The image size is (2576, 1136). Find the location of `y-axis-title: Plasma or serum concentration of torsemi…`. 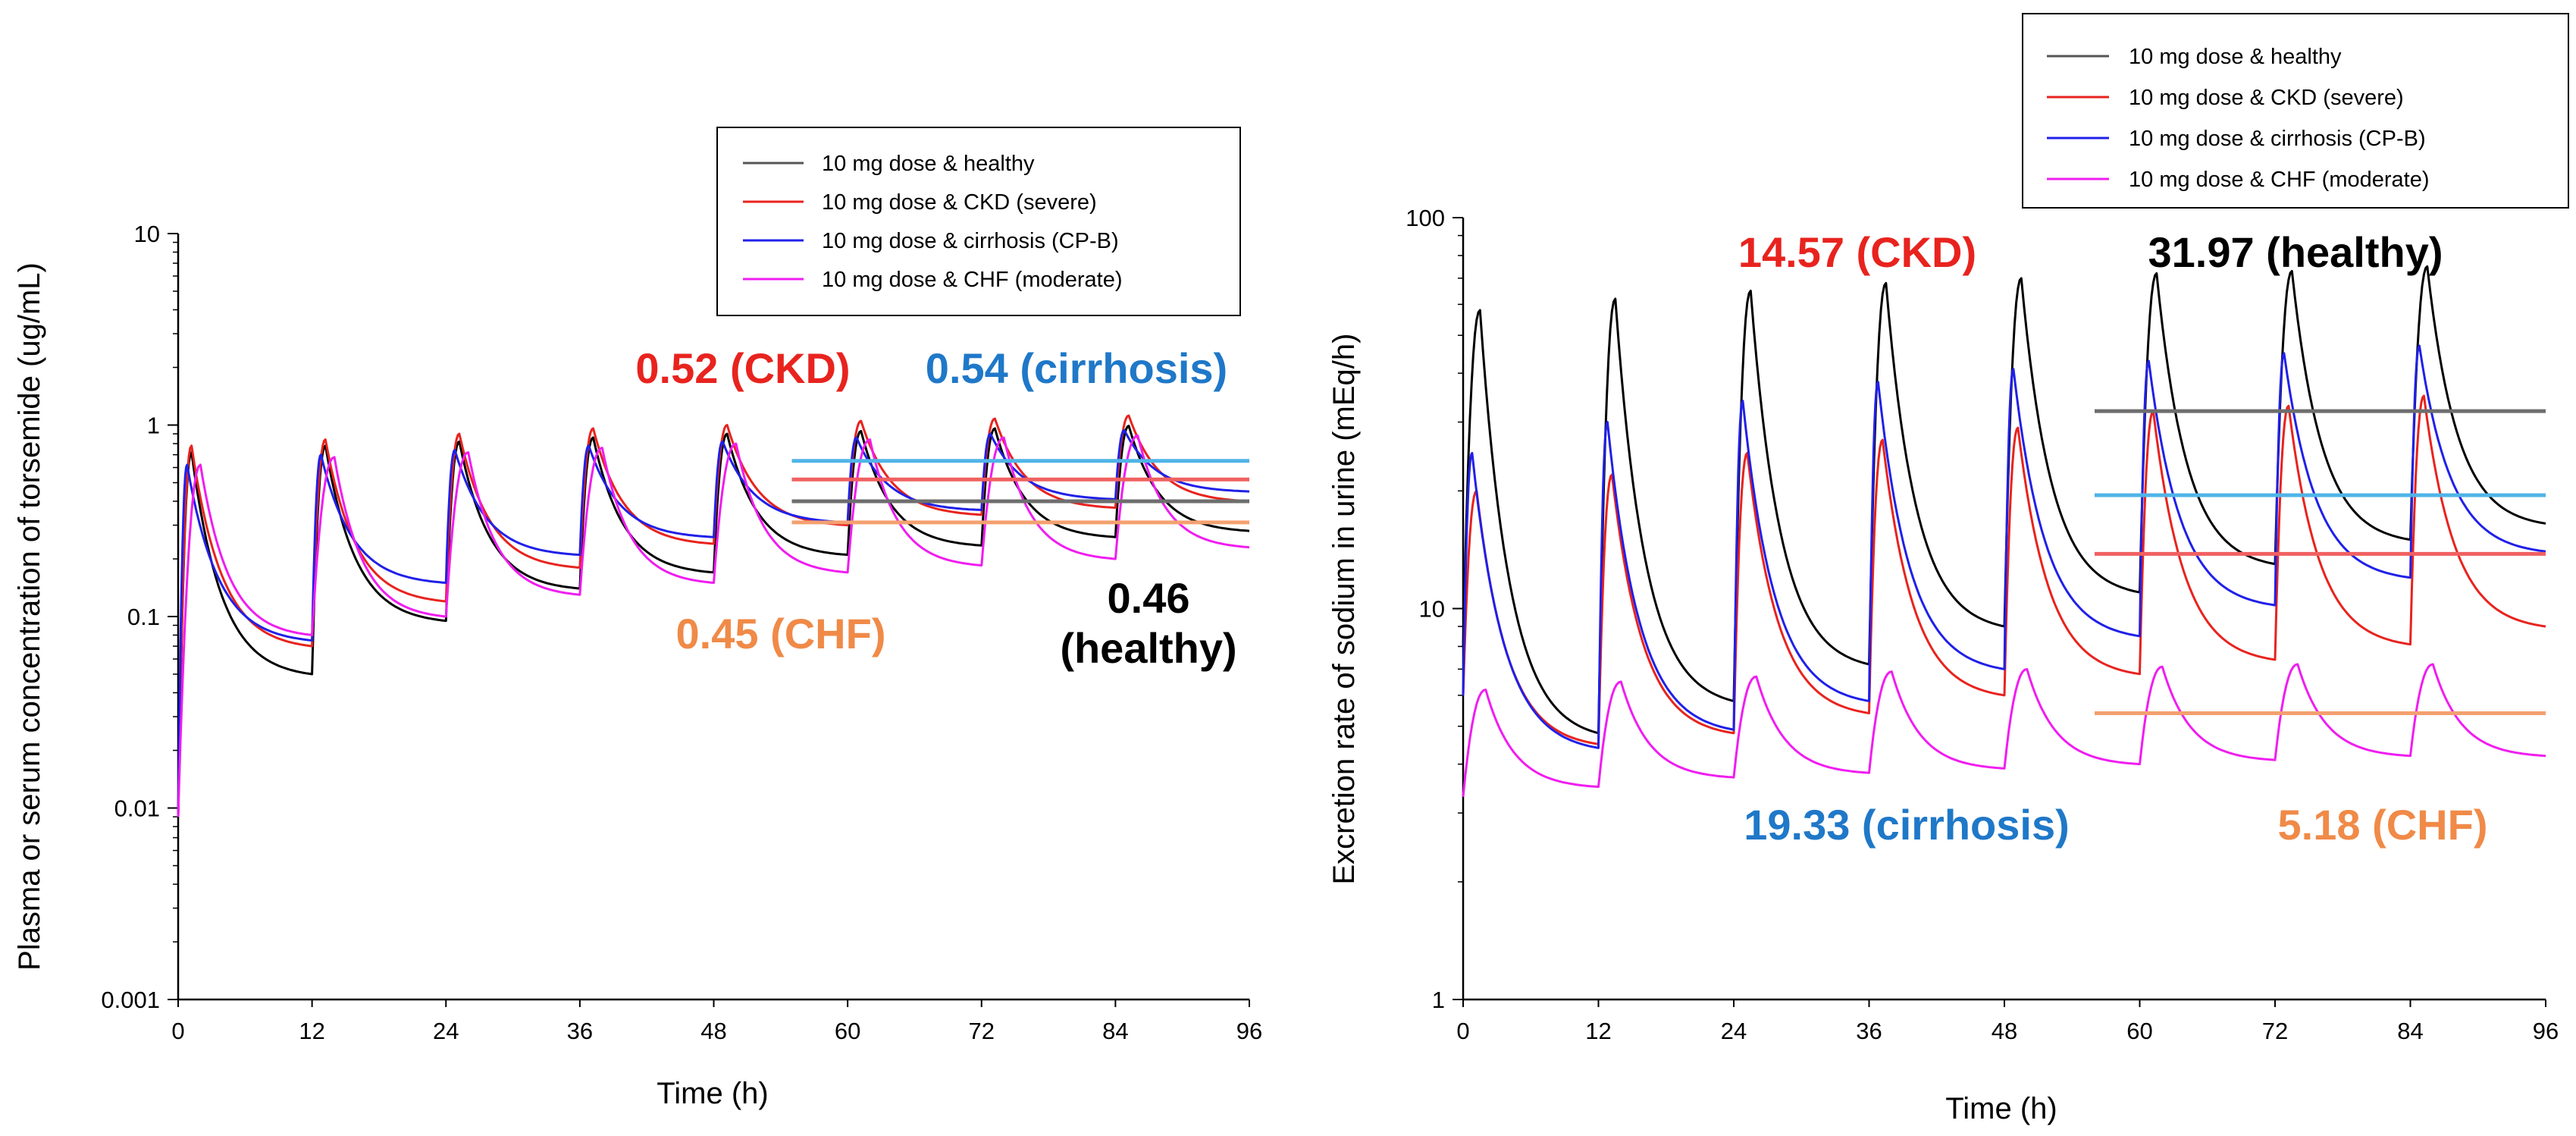

y-axis-title: Plasma or serum concentration of torsemi… is located at coordinates (30, 616).